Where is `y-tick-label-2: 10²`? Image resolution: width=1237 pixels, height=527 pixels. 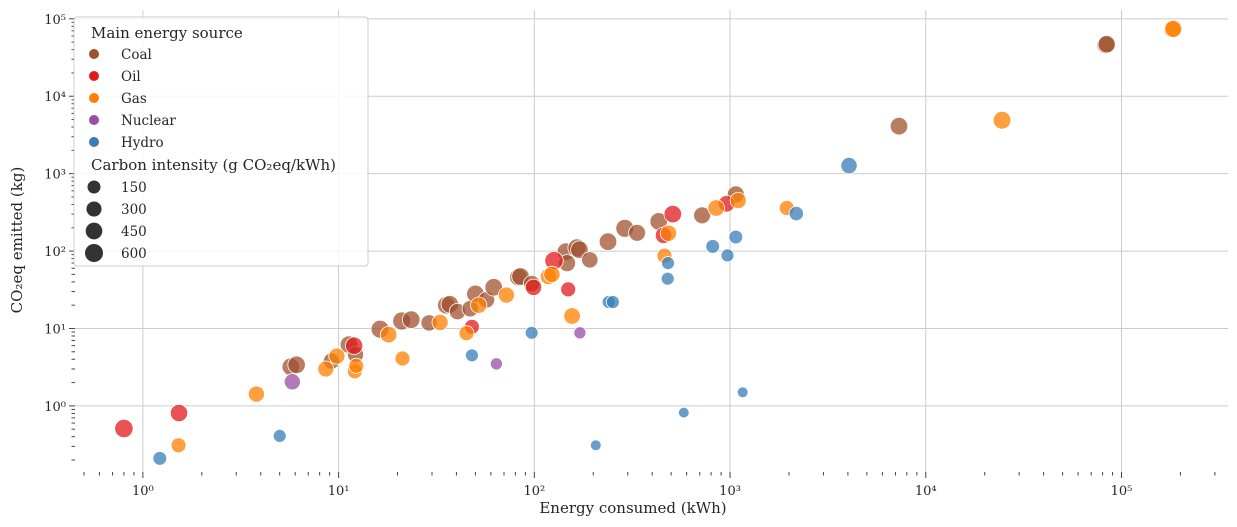
y-tick-label-2: 10² is located at coordinates (55, 252).